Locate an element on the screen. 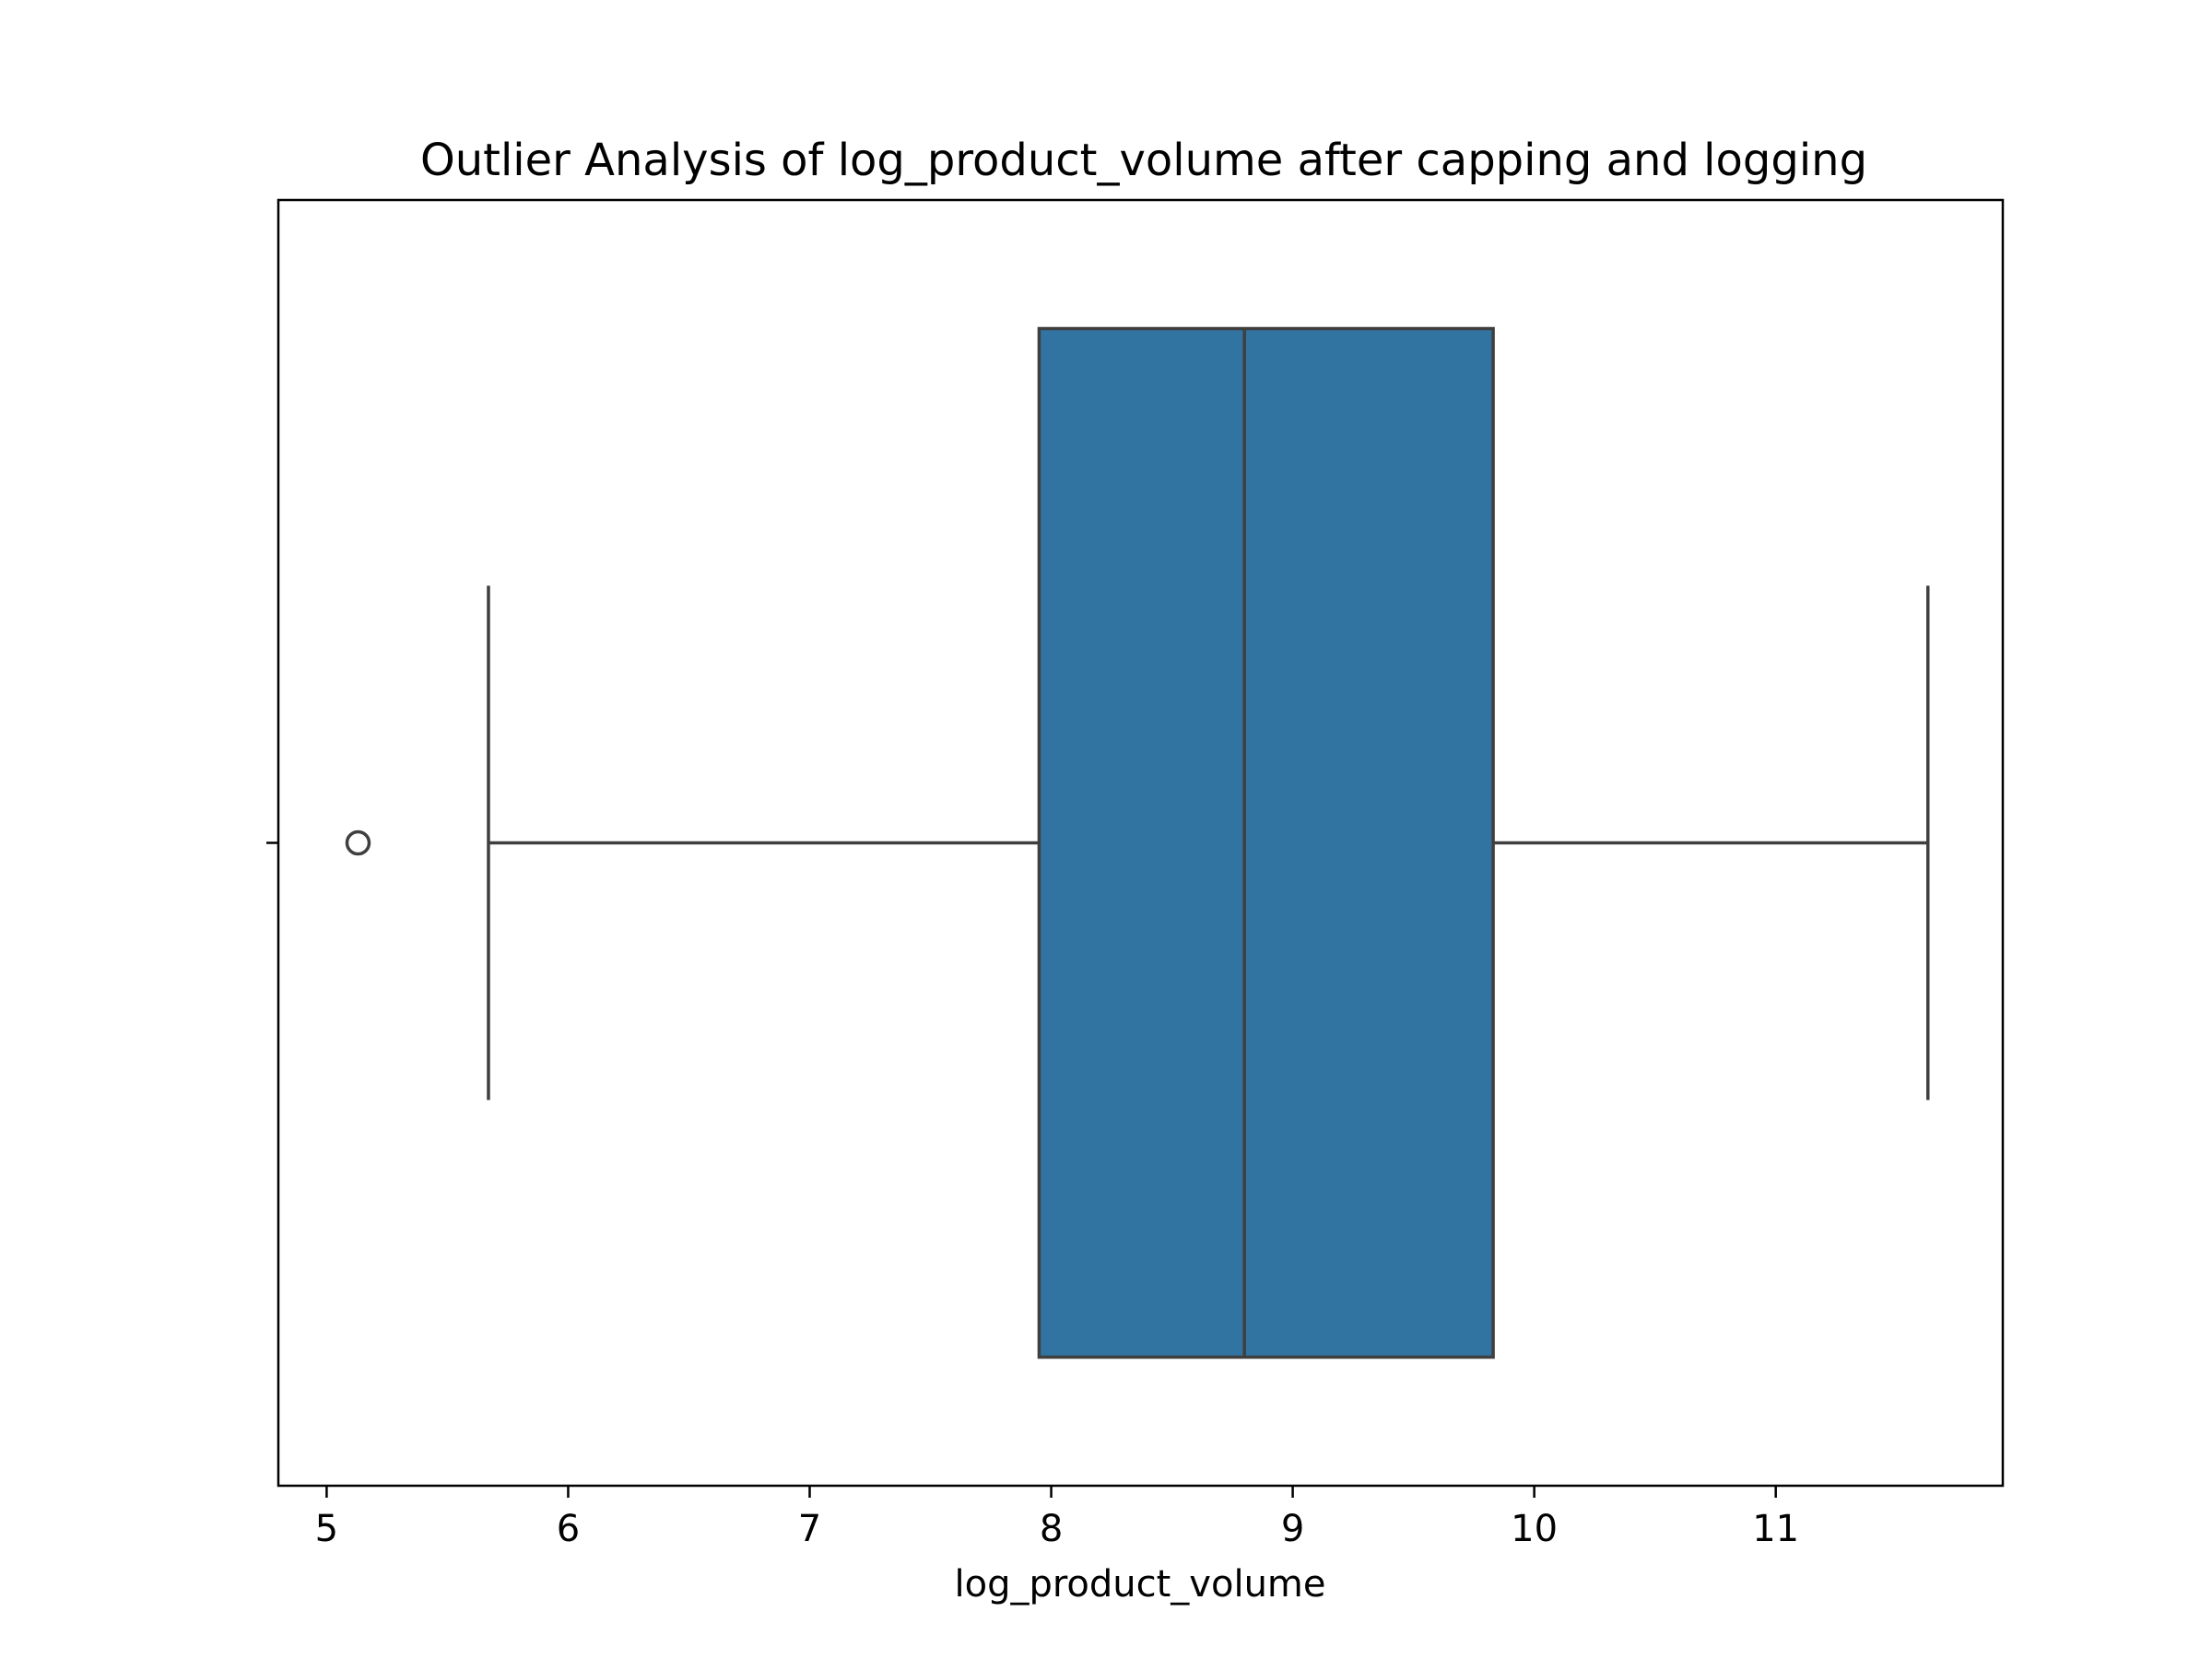 This screenshot has height=1659, width=2212. x-tick-label: 10 is located at coordinates (1534, 1529).